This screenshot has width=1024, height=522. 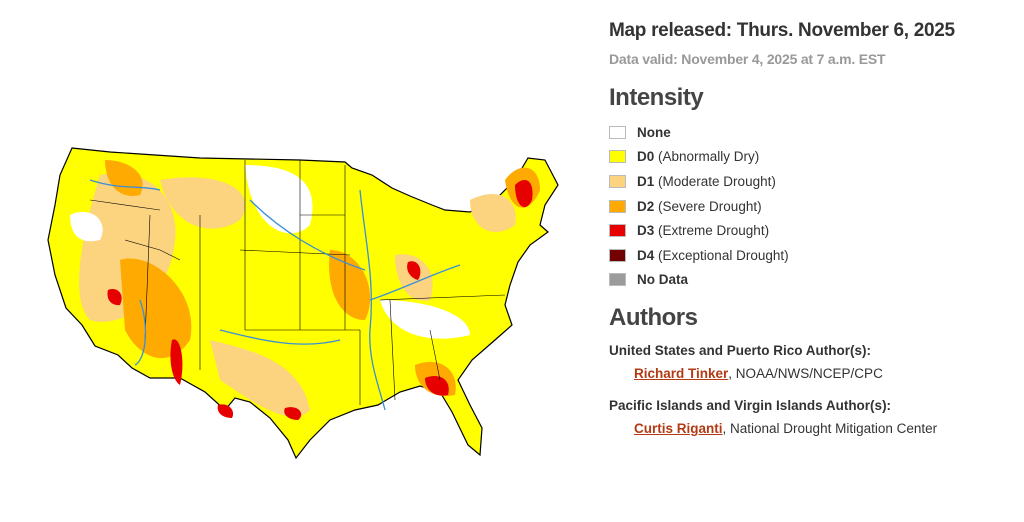 I want to click on legend-code: None, so click(x=654, y=132).